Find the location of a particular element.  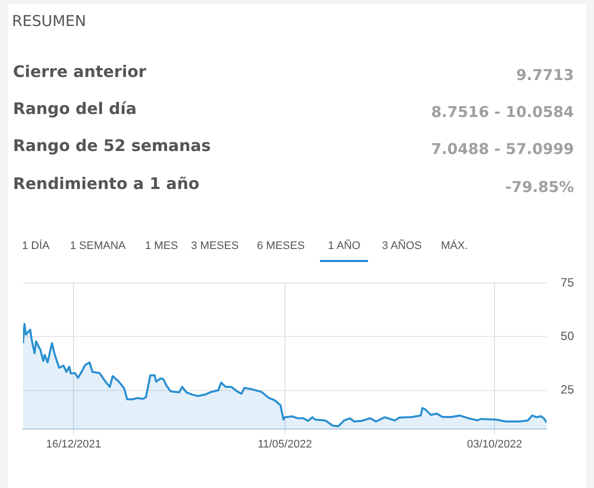

text: 1 SEMANA is located at coordinates (98, 246).